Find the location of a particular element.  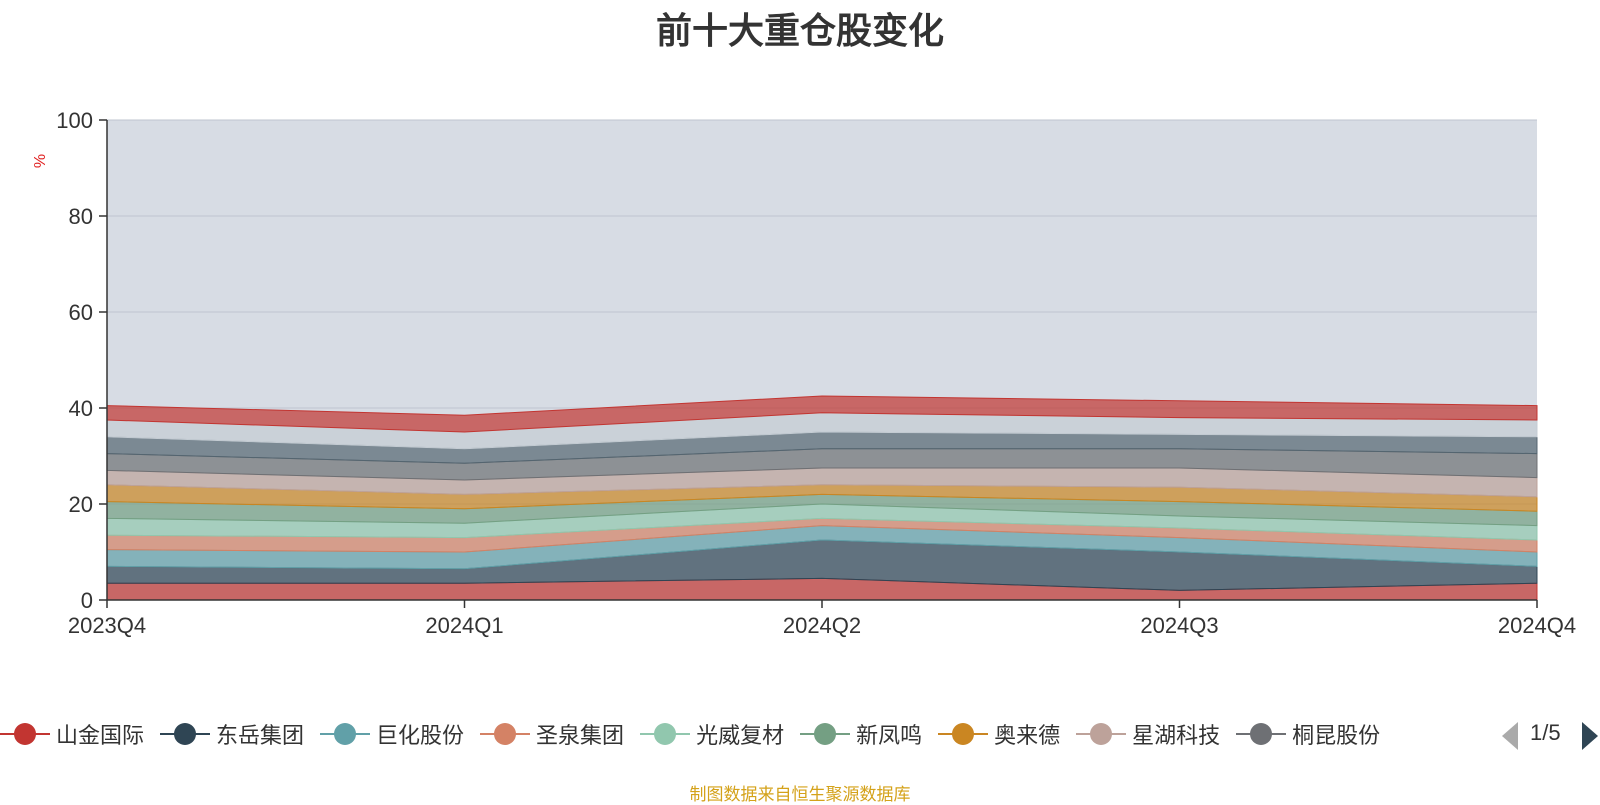

x-tick-label: 2024Q4 is located at coordinates (1537, 625).